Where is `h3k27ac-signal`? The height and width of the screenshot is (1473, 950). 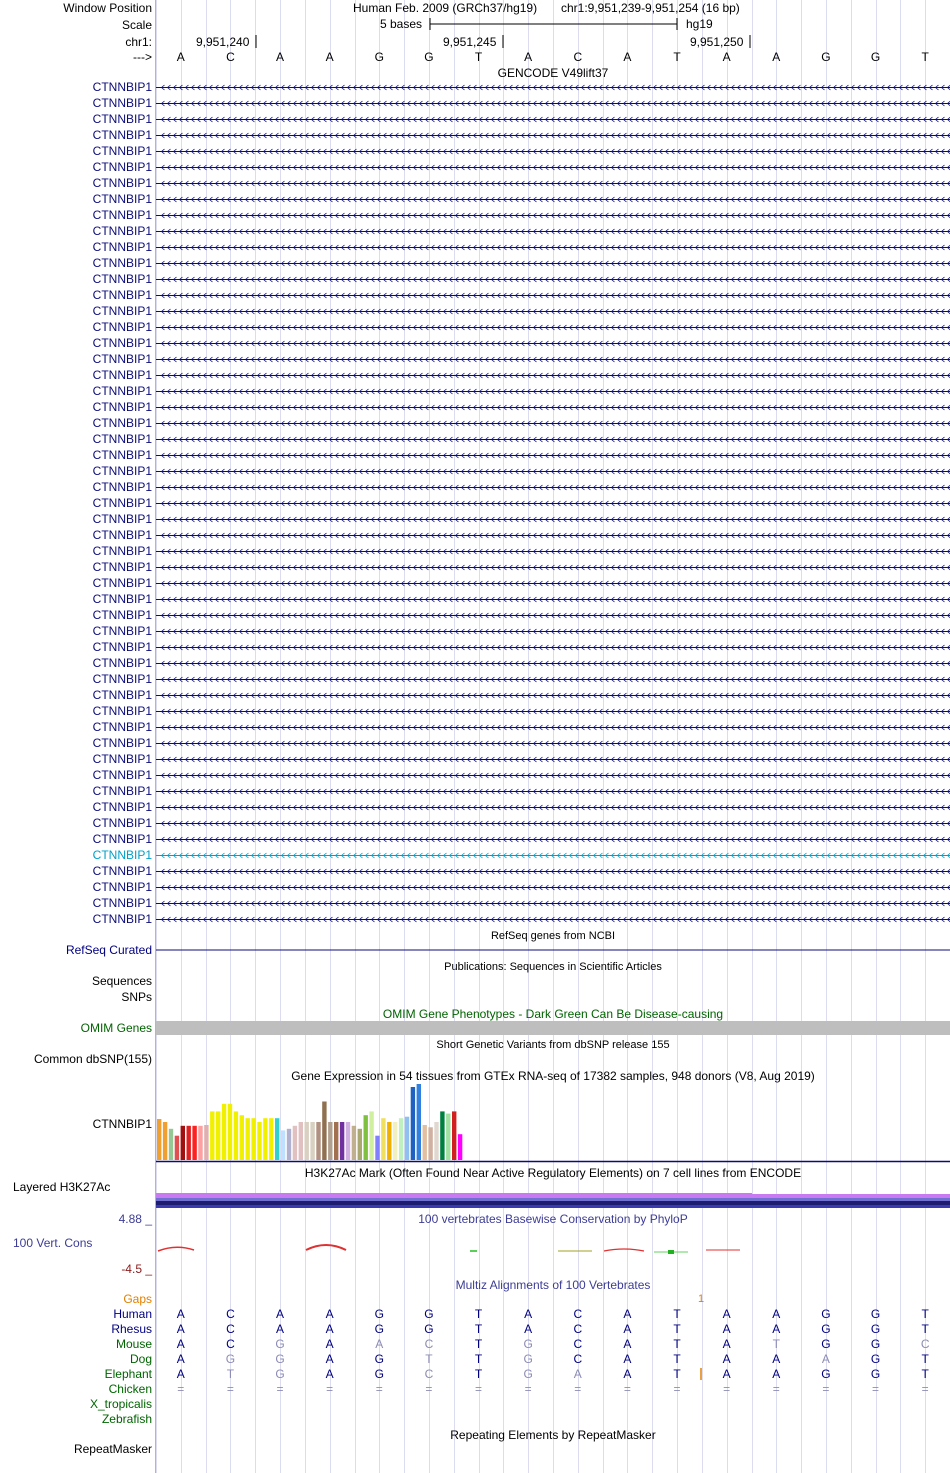 h3k27ac-signal is located at coordinates (553, 1200).